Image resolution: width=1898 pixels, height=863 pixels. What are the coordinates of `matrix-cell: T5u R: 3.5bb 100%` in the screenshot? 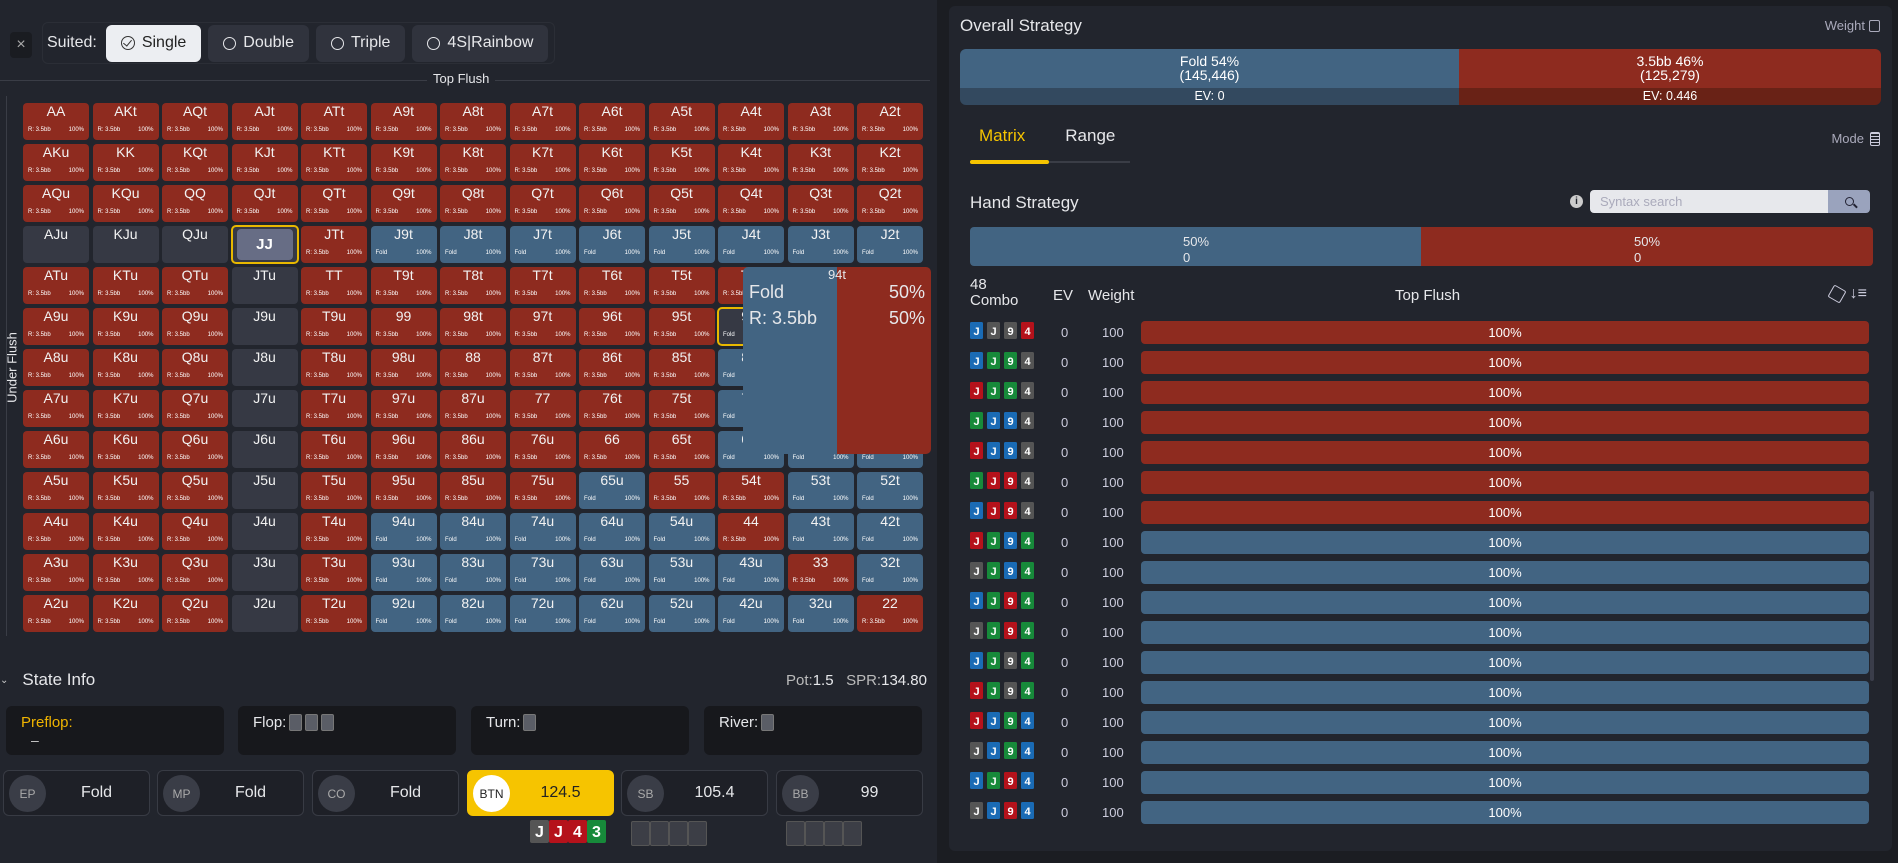 It's located at (334, 490).